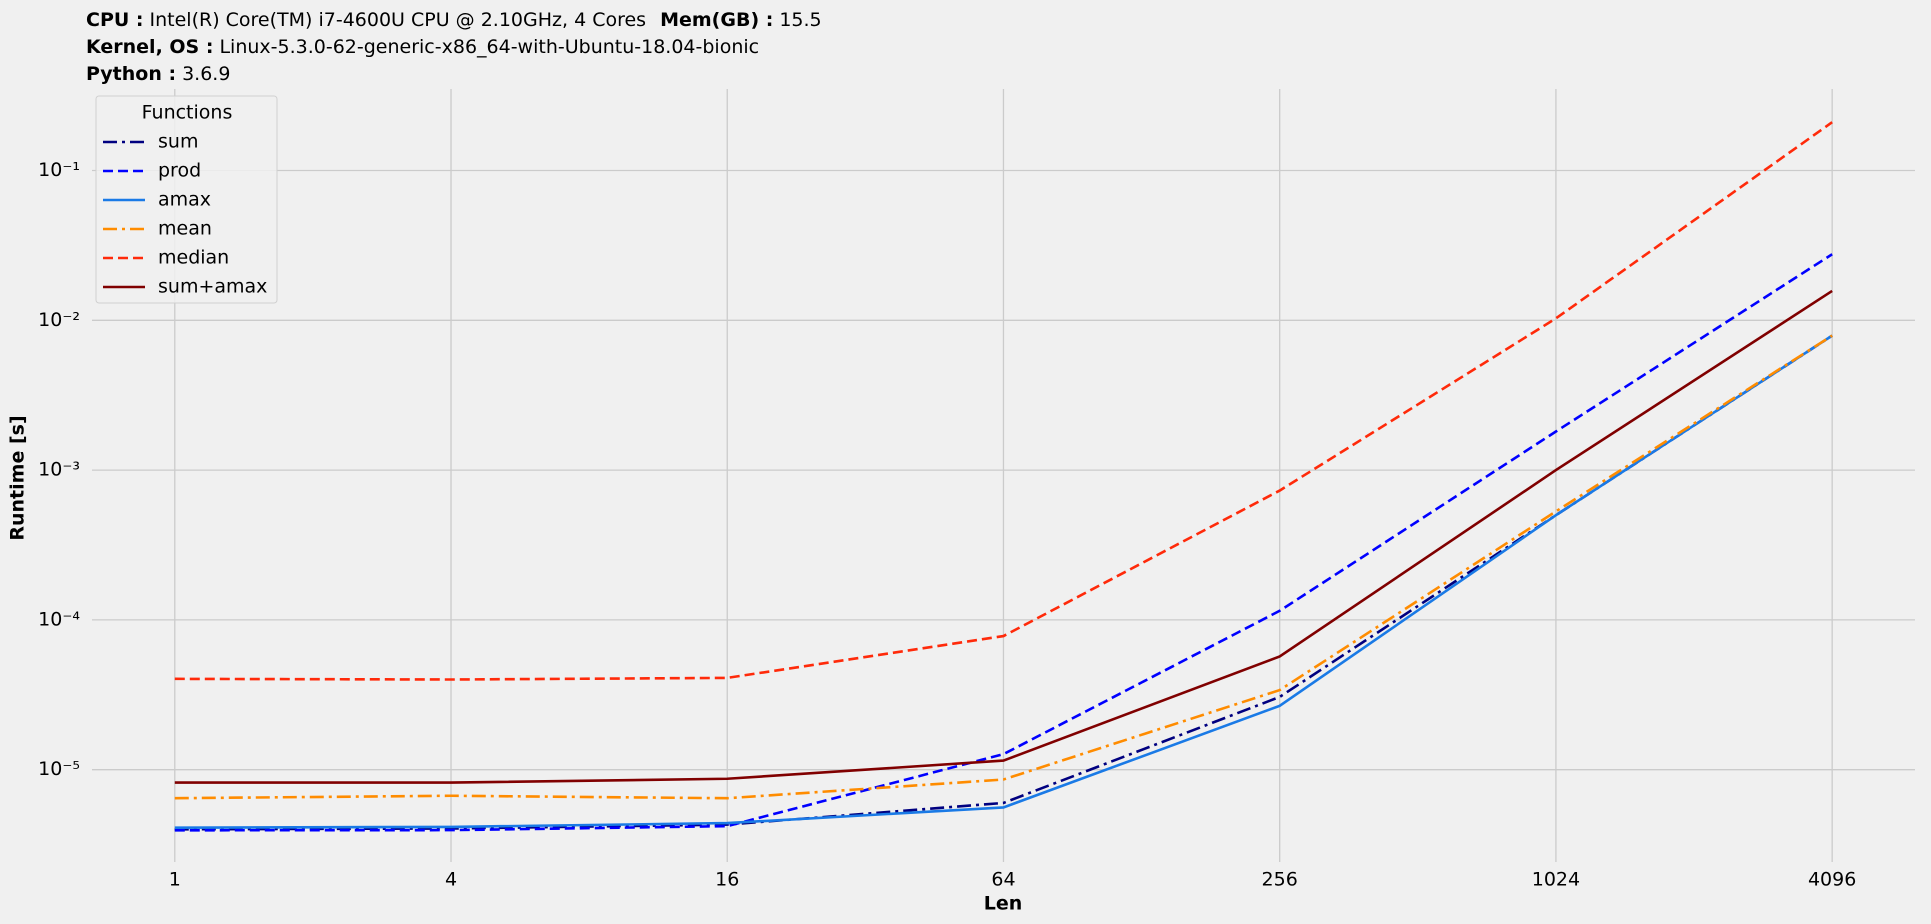 This screenshot has height=924, width=1931. I want to click on legend-label: prod, so click(179, 171).